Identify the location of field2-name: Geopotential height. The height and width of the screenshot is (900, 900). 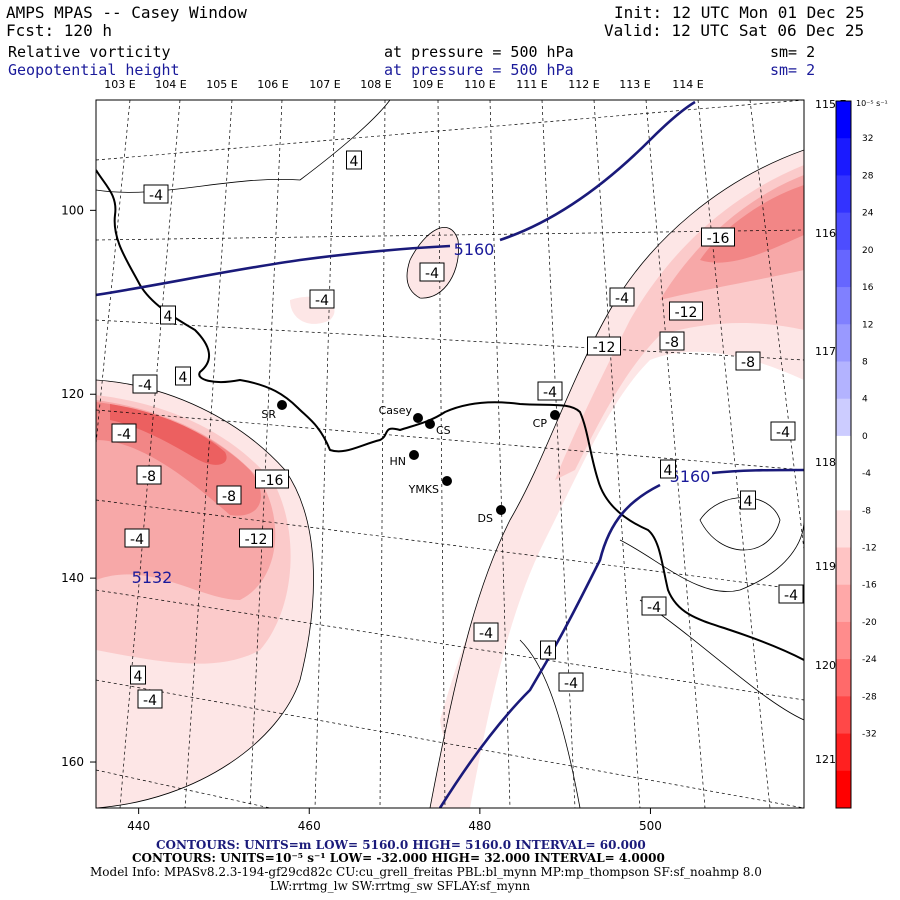
(94, 70).